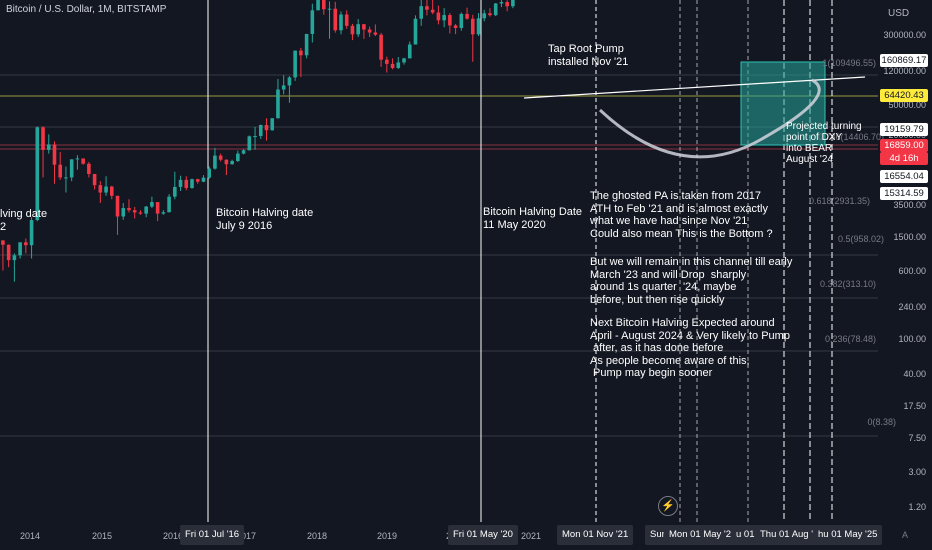 This screenshot has width=932, height=550. I want to click on x-tick-label: 2019, so click(387, 536).